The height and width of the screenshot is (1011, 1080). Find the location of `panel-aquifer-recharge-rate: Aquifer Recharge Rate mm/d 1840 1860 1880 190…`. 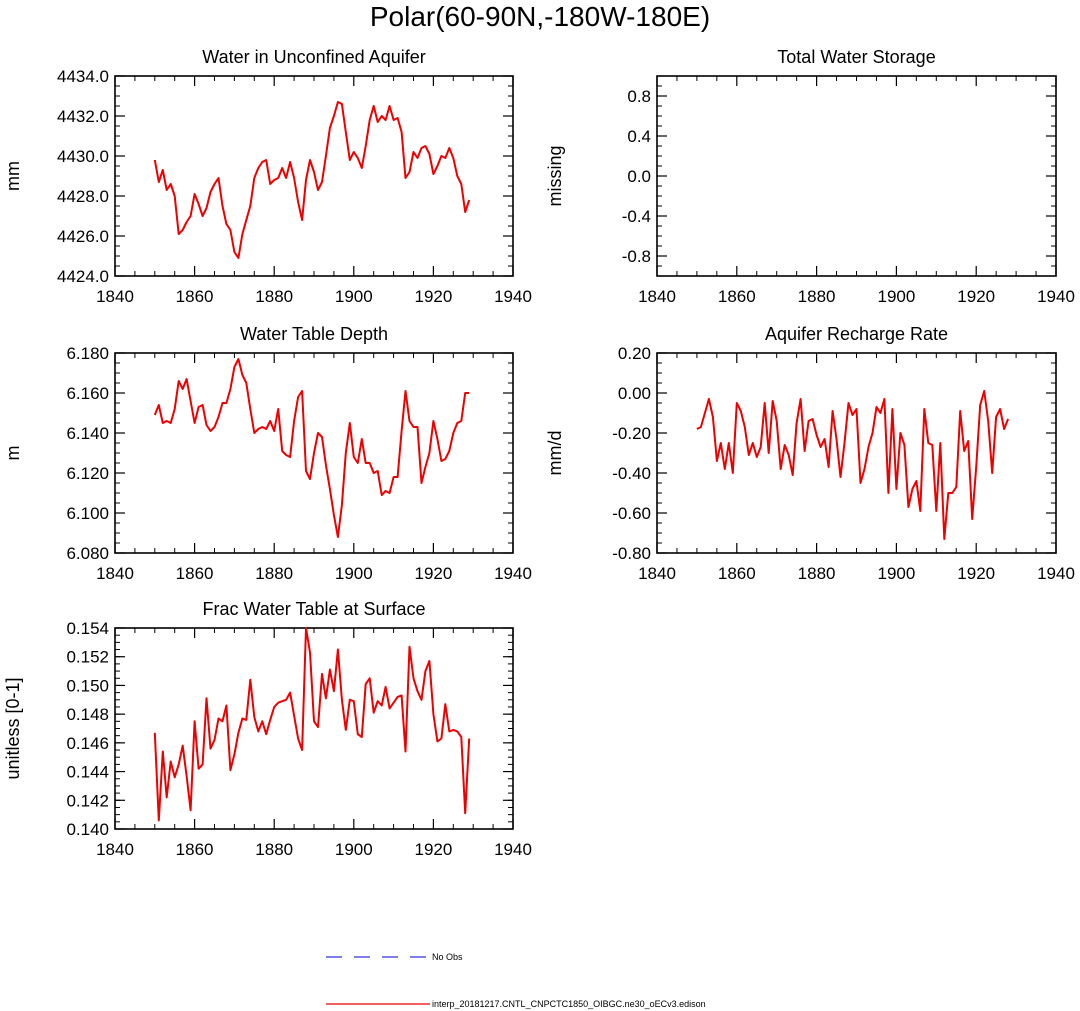

panel-aquifer-recharge-rate: Aquifer Recharge Rate mm/d 1840 1860 1880 190… is located at coordinates (810, 453).